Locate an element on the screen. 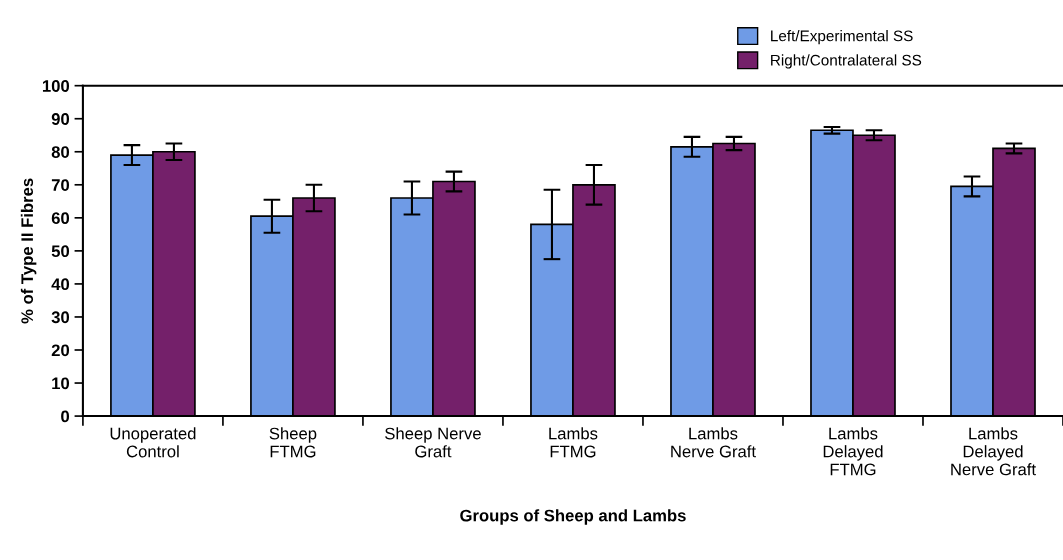 This screenshot has width=1063, height=560. y-tick-label: 50 is located at coordinates (60, 251).